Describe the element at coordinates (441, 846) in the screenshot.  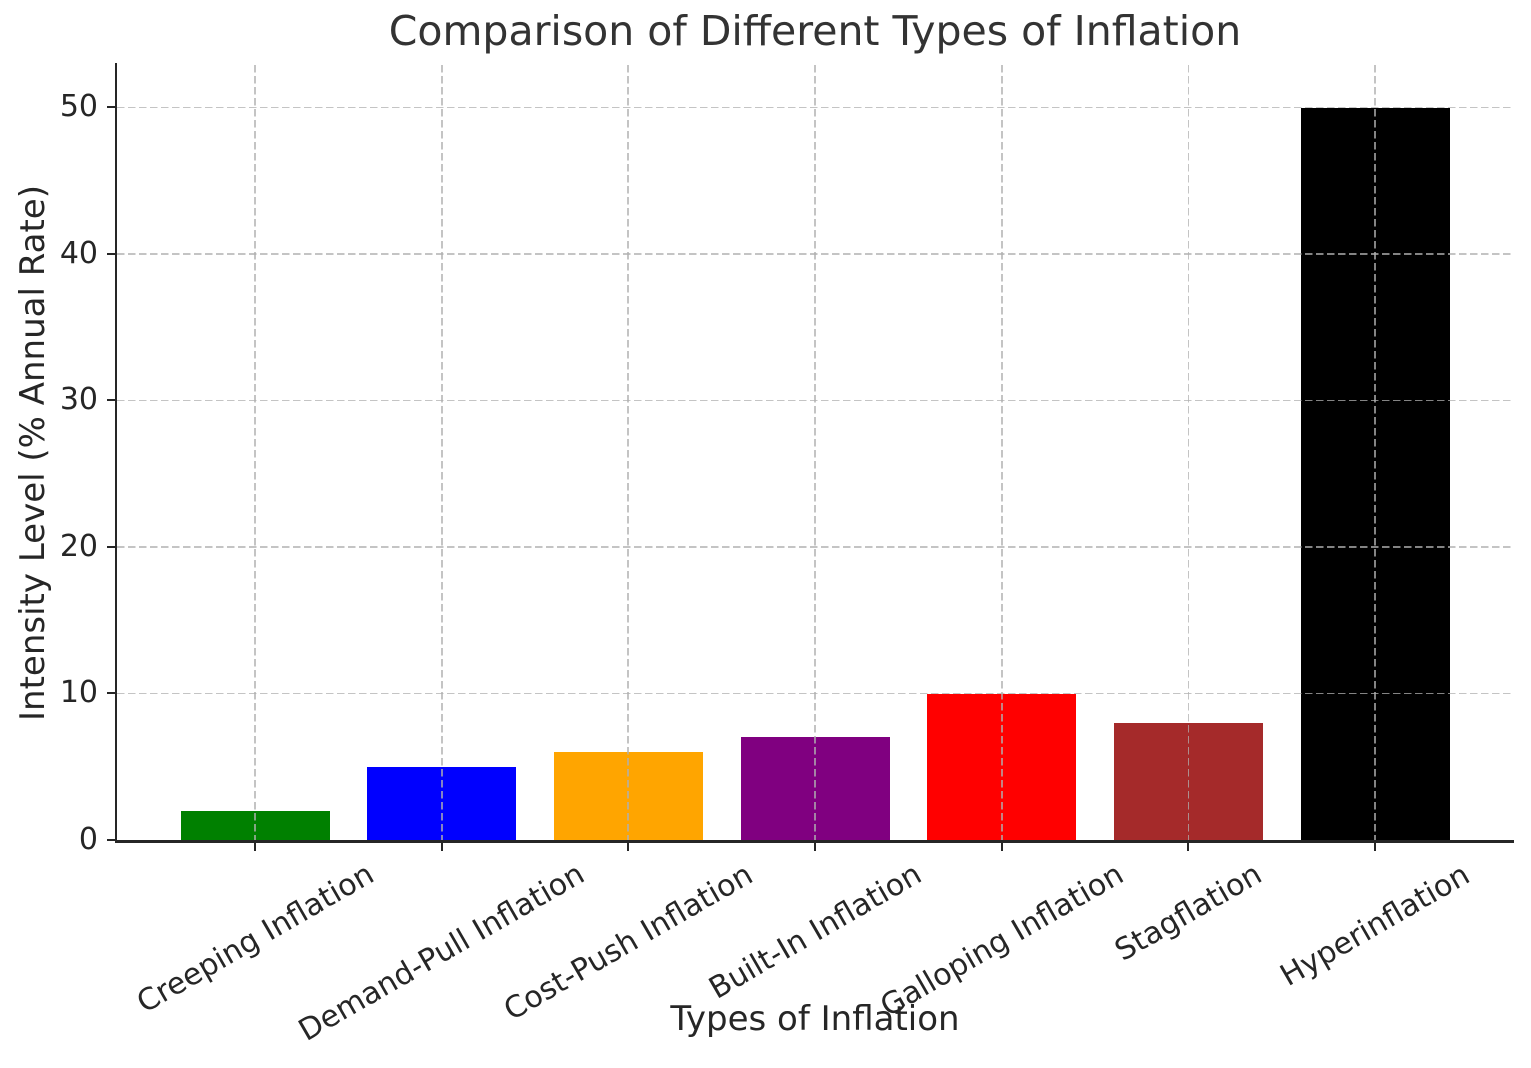
I see `x-tick-demand-pull-inflation` at that location.